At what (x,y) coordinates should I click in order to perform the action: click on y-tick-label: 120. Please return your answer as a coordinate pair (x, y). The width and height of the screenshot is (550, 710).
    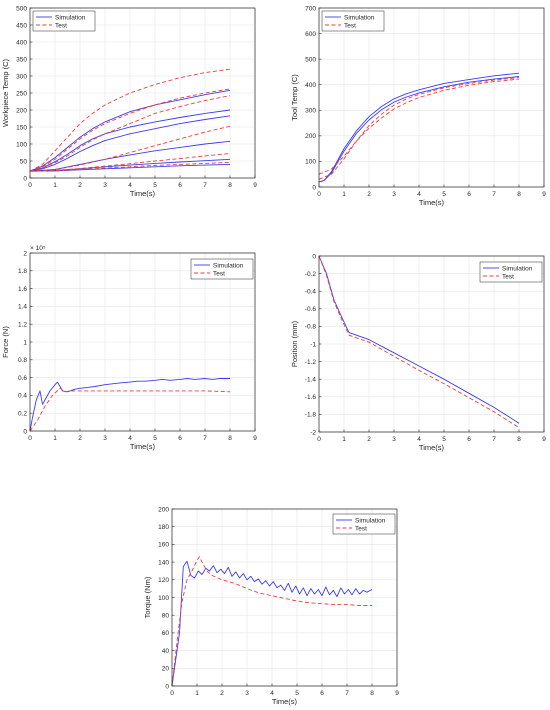
    Looking at the image, I should click on (163, 580).